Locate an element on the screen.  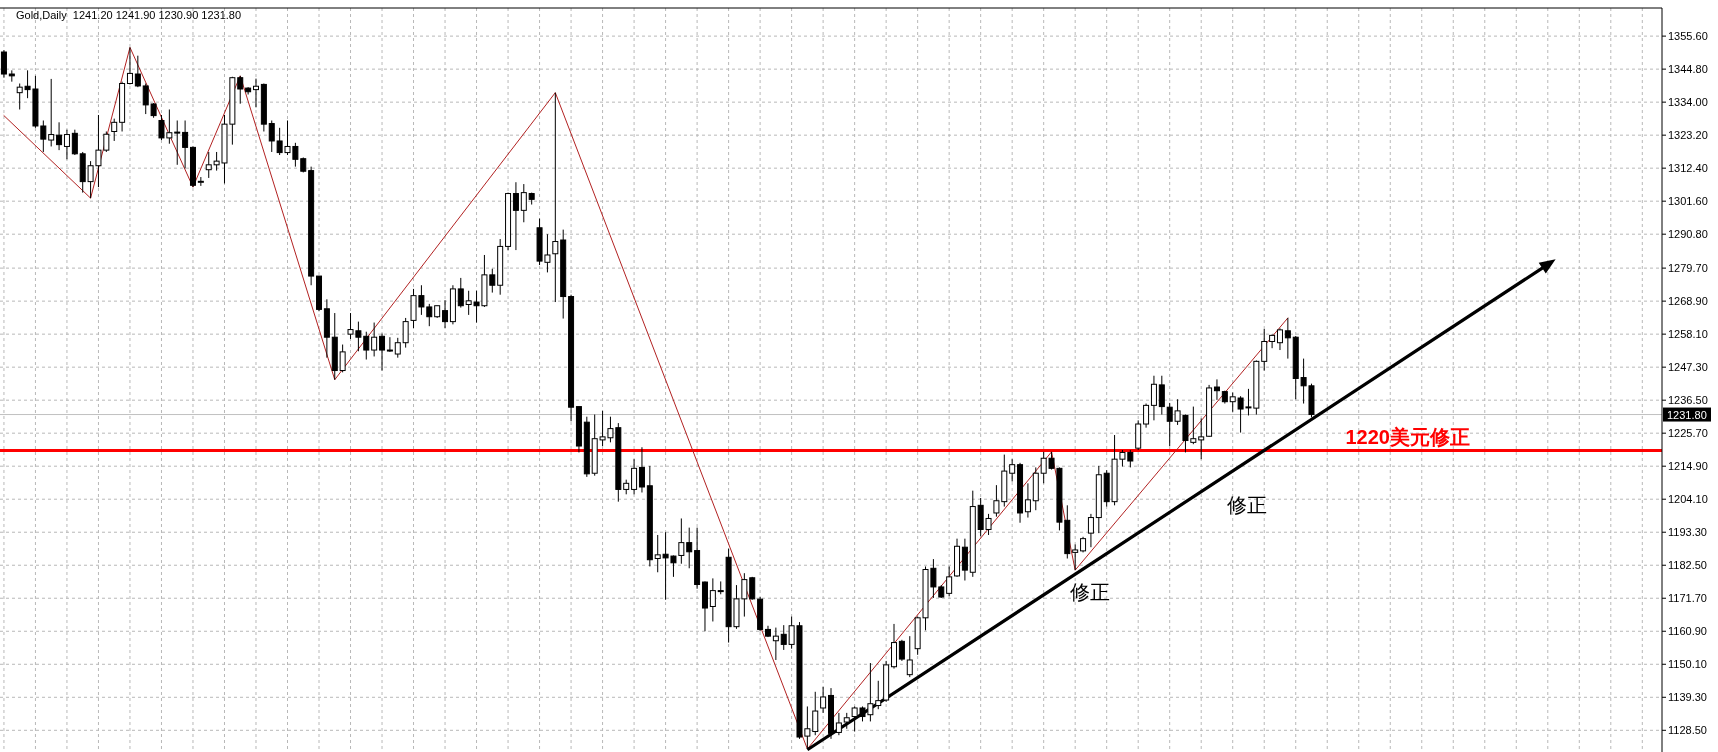
y-tick-label: 1312.40 is located at coordinates (1688, 168).